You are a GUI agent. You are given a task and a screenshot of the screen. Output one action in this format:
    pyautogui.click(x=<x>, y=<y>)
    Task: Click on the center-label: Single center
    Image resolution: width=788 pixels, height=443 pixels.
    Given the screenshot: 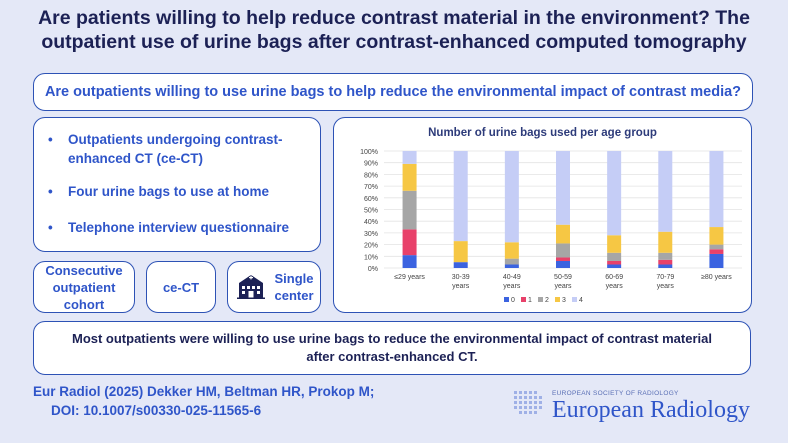 What is the action you would take?
    pyautogui.click(x=294, y=287)
    